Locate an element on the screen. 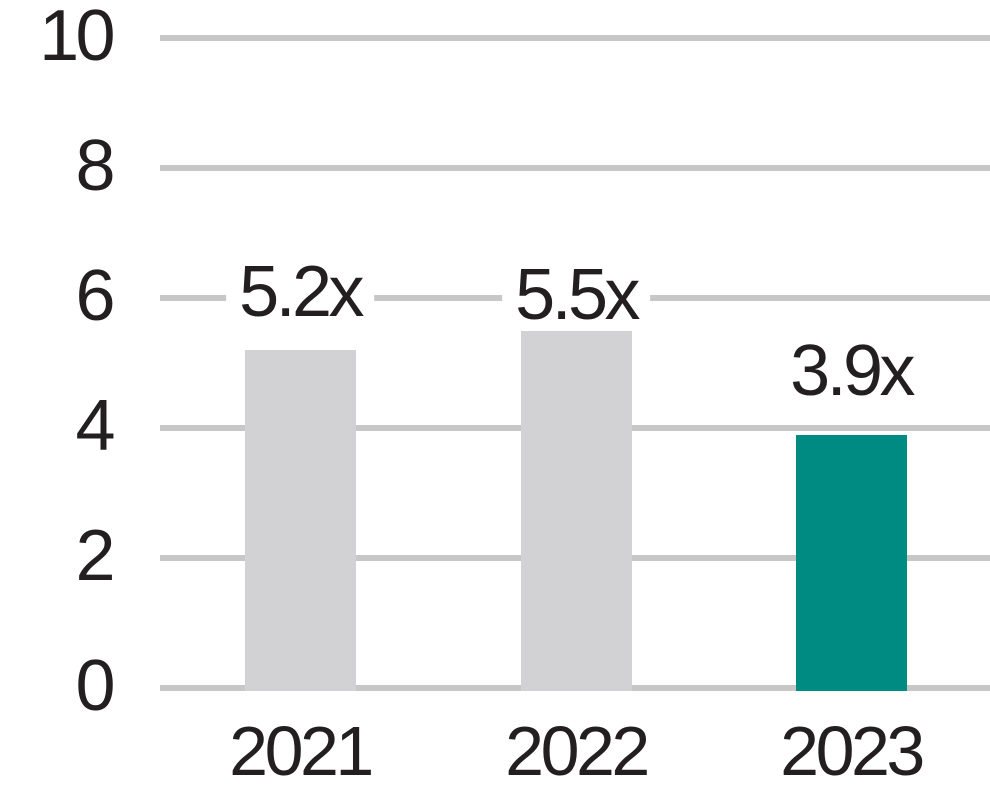 Image resolution: width=990 pixels, height=790 pixels. bar-value-label-2021: 5.2x is located at coordinates (300, 292).